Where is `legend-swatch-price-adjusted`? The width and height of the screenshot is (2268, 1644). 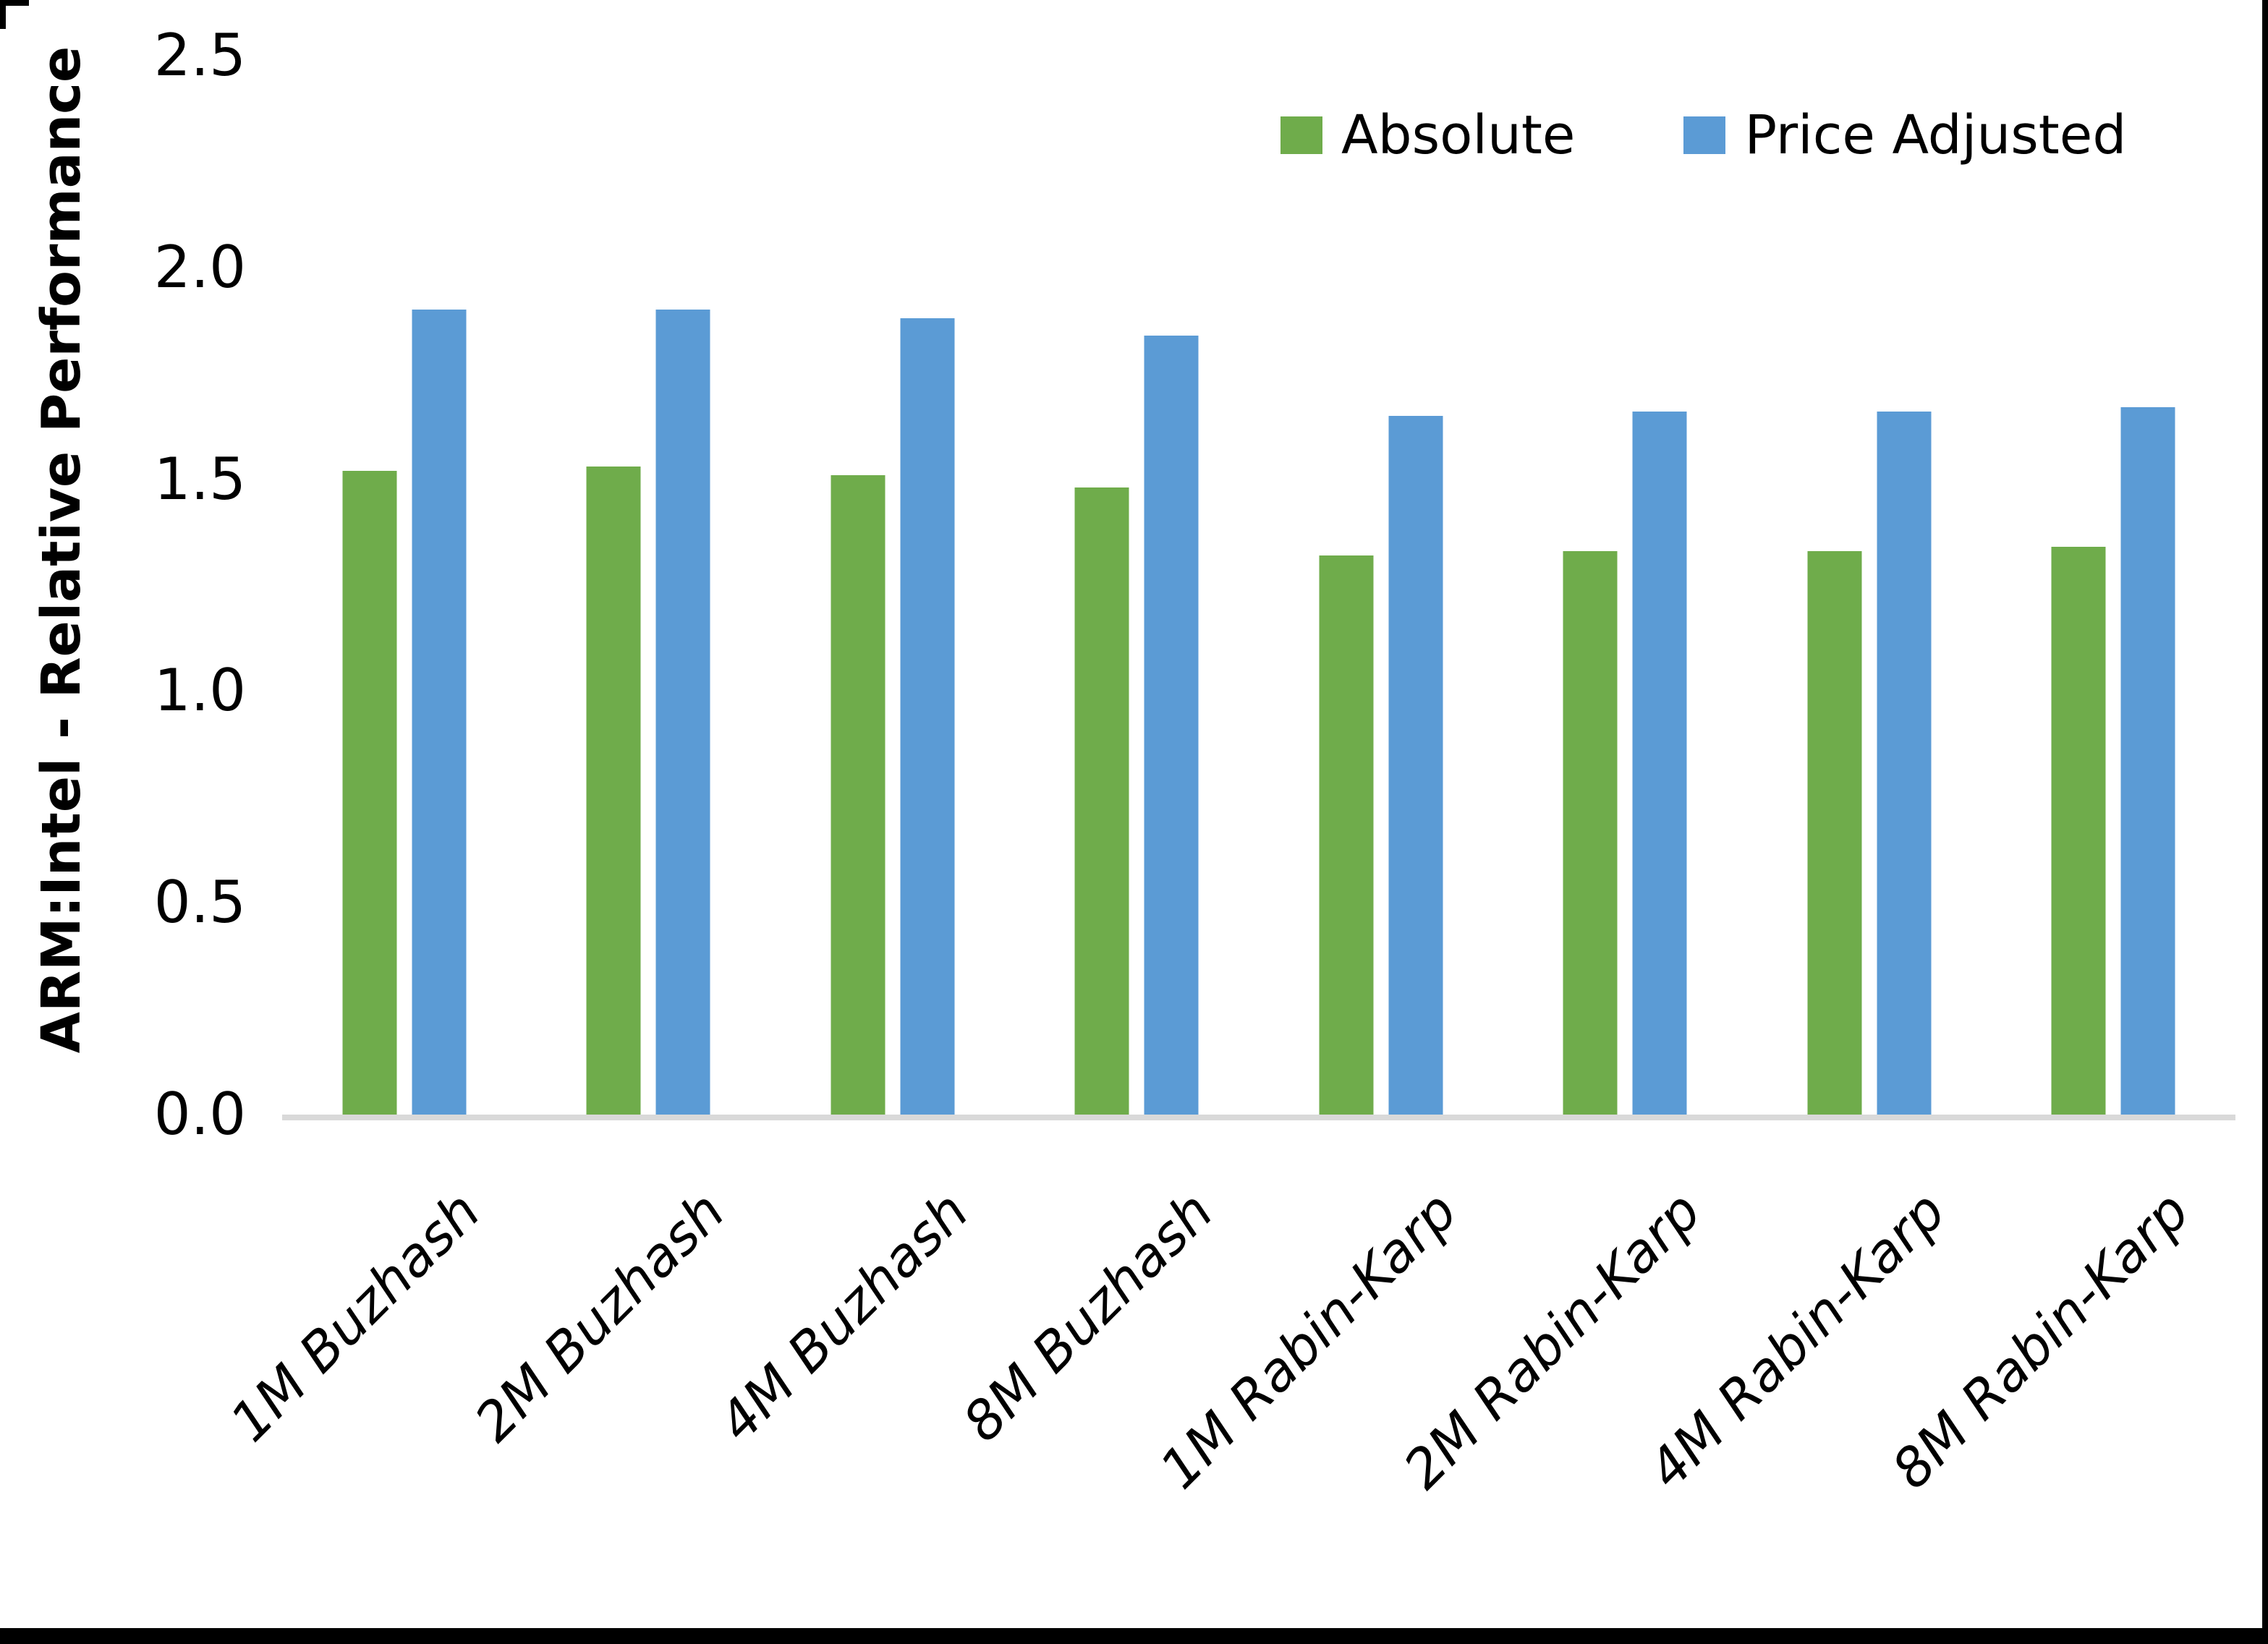 legend-swatch-price-adjusted is located at coordinates (1704, 135).